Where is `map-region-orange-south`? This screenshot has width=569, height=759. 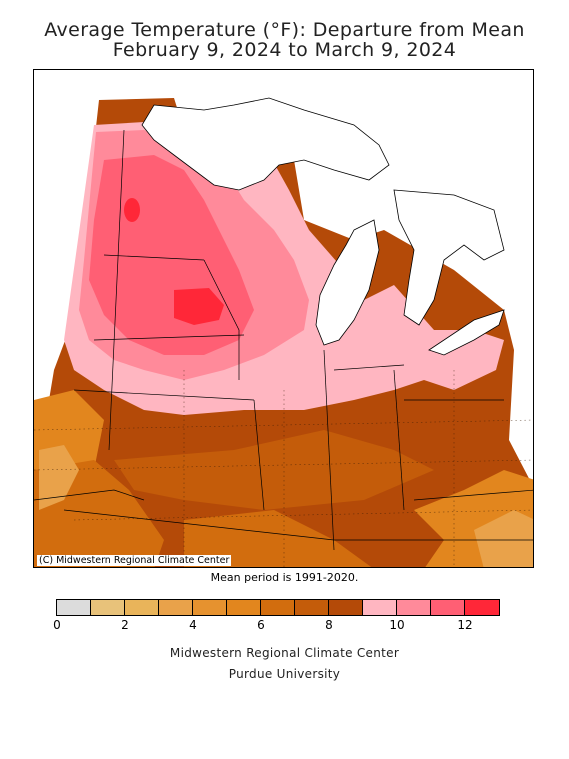 map-region-orange-south is located at coordinates (278, 538).